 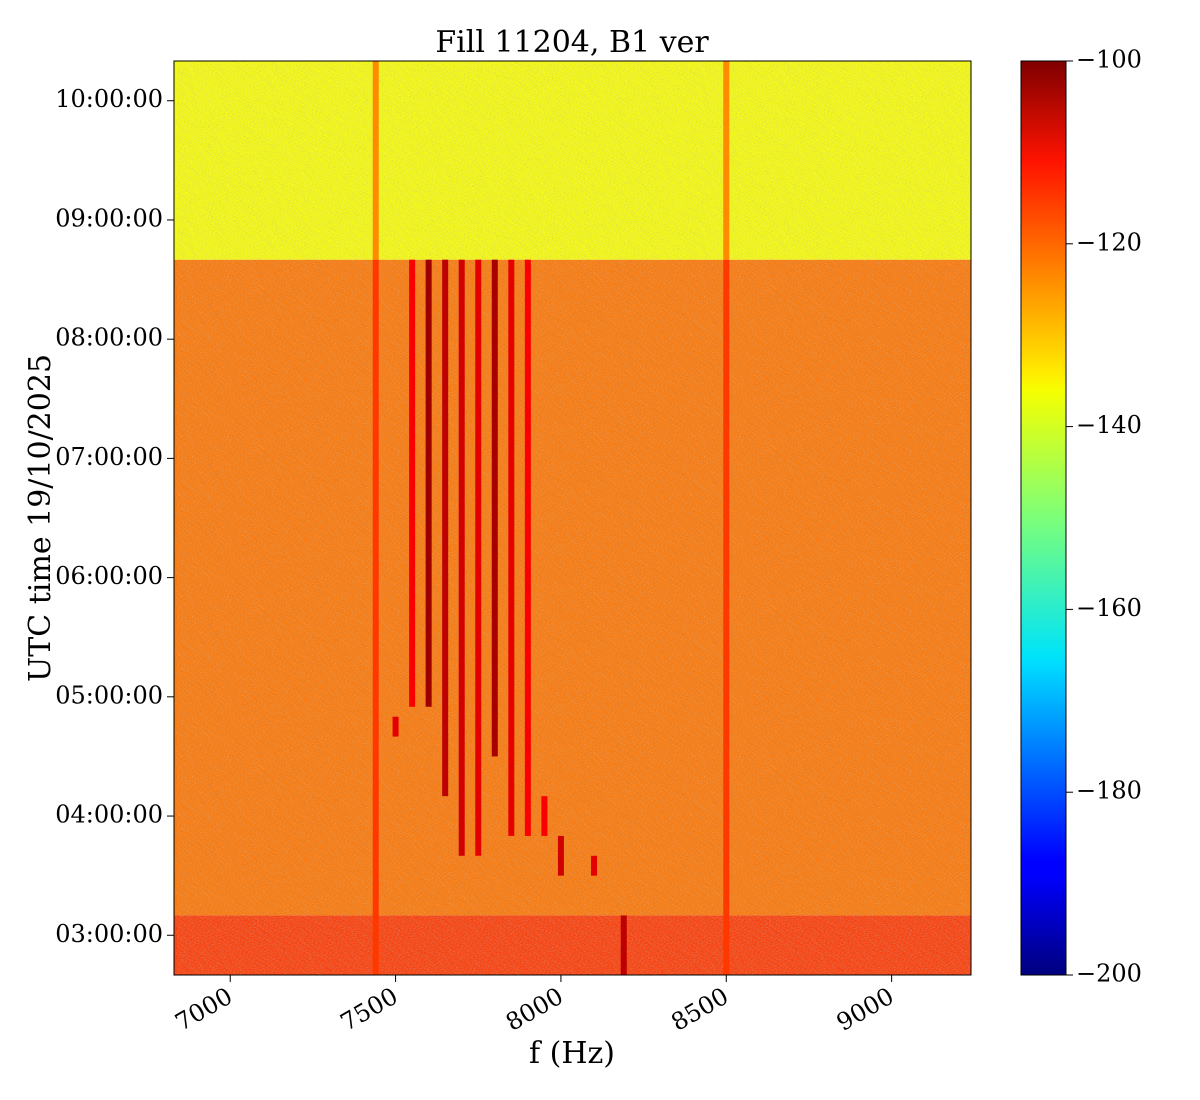 I want to click on chart-title: Fill 11204, B1 ver, so click(x=572, y=42).